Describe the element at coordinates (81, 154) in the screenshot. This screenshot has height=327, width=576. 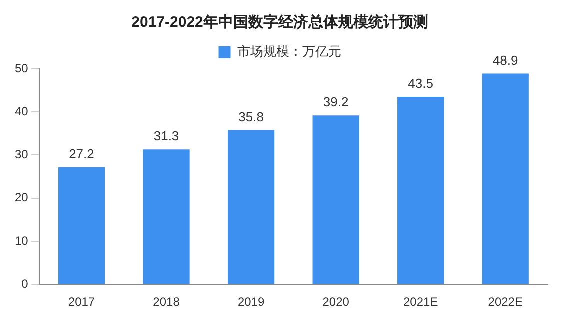
I see `data-label: 27.2` at that location.